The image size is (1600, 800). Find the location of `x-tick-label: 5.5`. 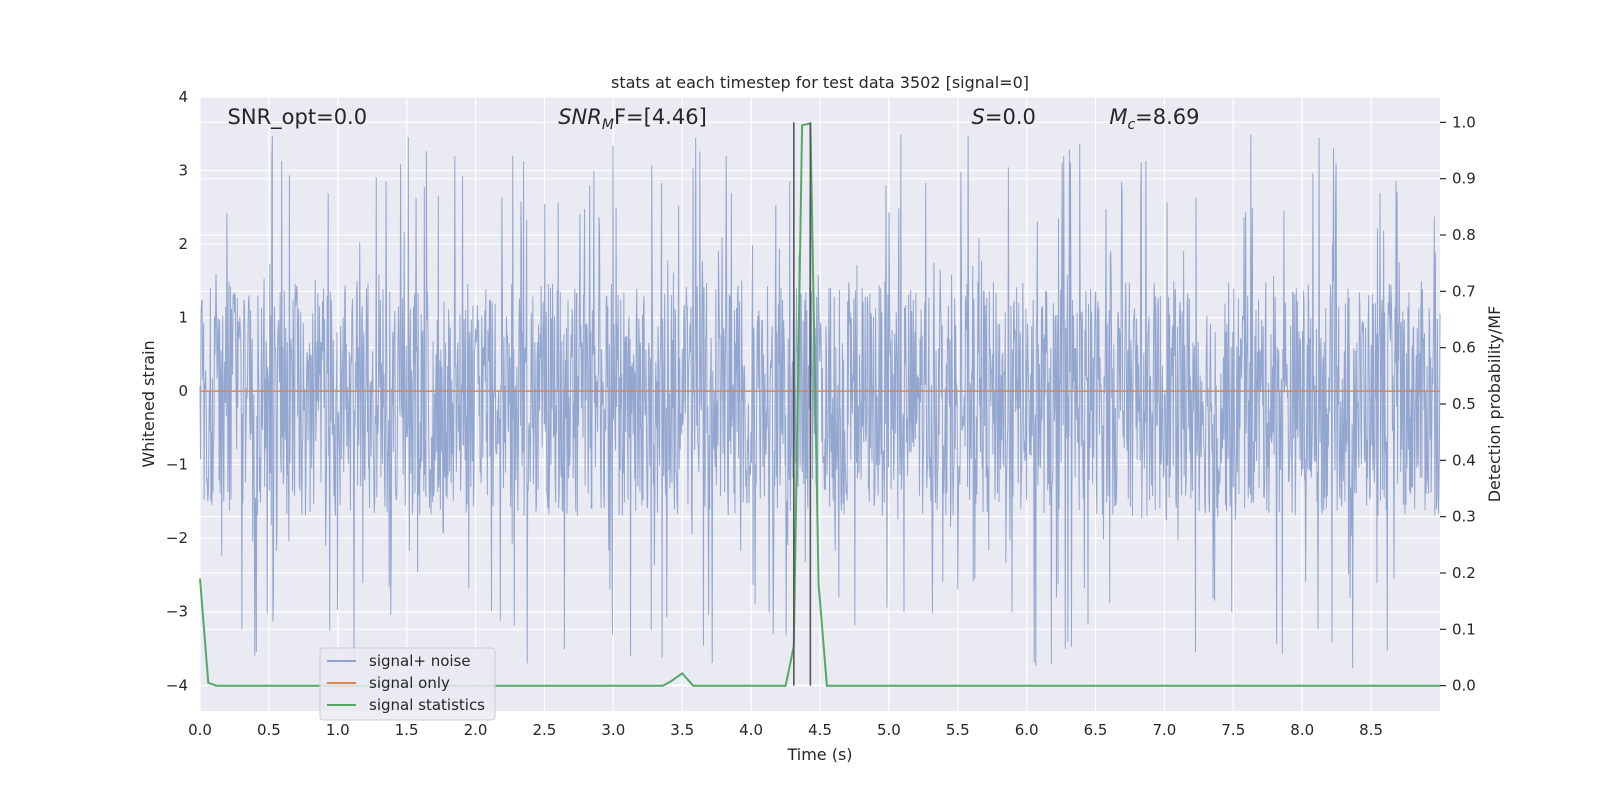

x-tick-label: 5.5 is located at coordinates (958, 730).